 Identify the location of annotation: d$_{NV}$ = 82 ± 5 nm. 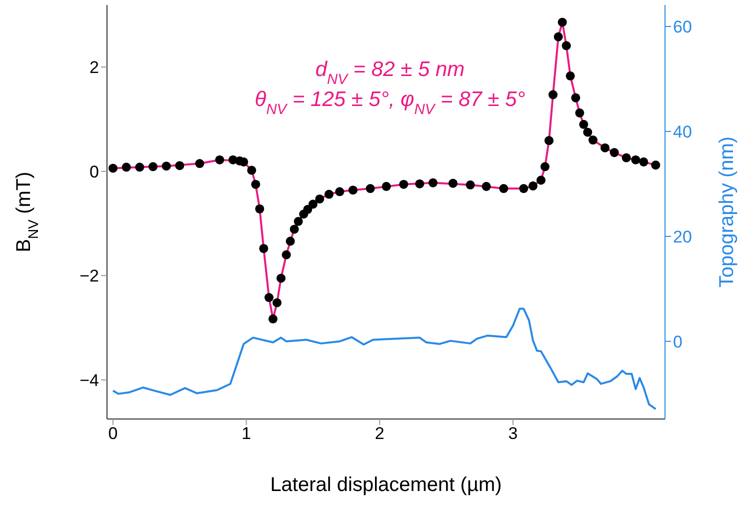
(390, 73).